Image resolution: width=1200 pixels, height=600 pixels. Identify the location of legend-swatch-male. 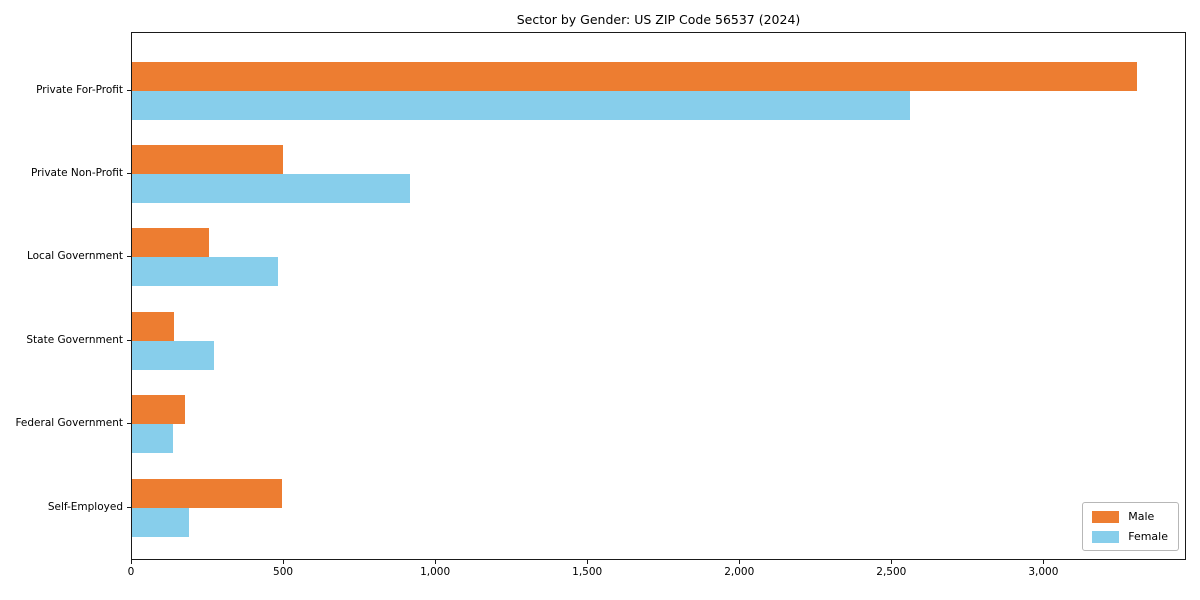
(1106, 516).